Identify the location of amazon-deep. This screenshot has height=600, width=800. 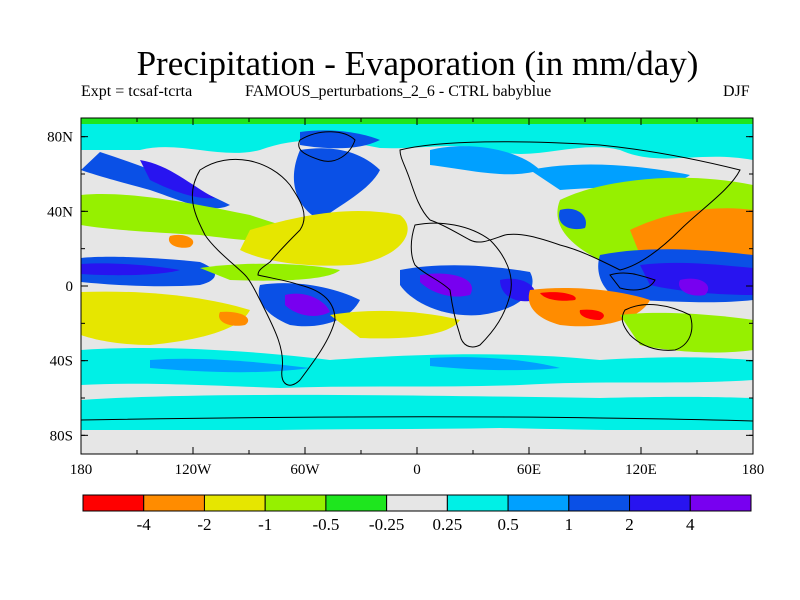
(307, 304).